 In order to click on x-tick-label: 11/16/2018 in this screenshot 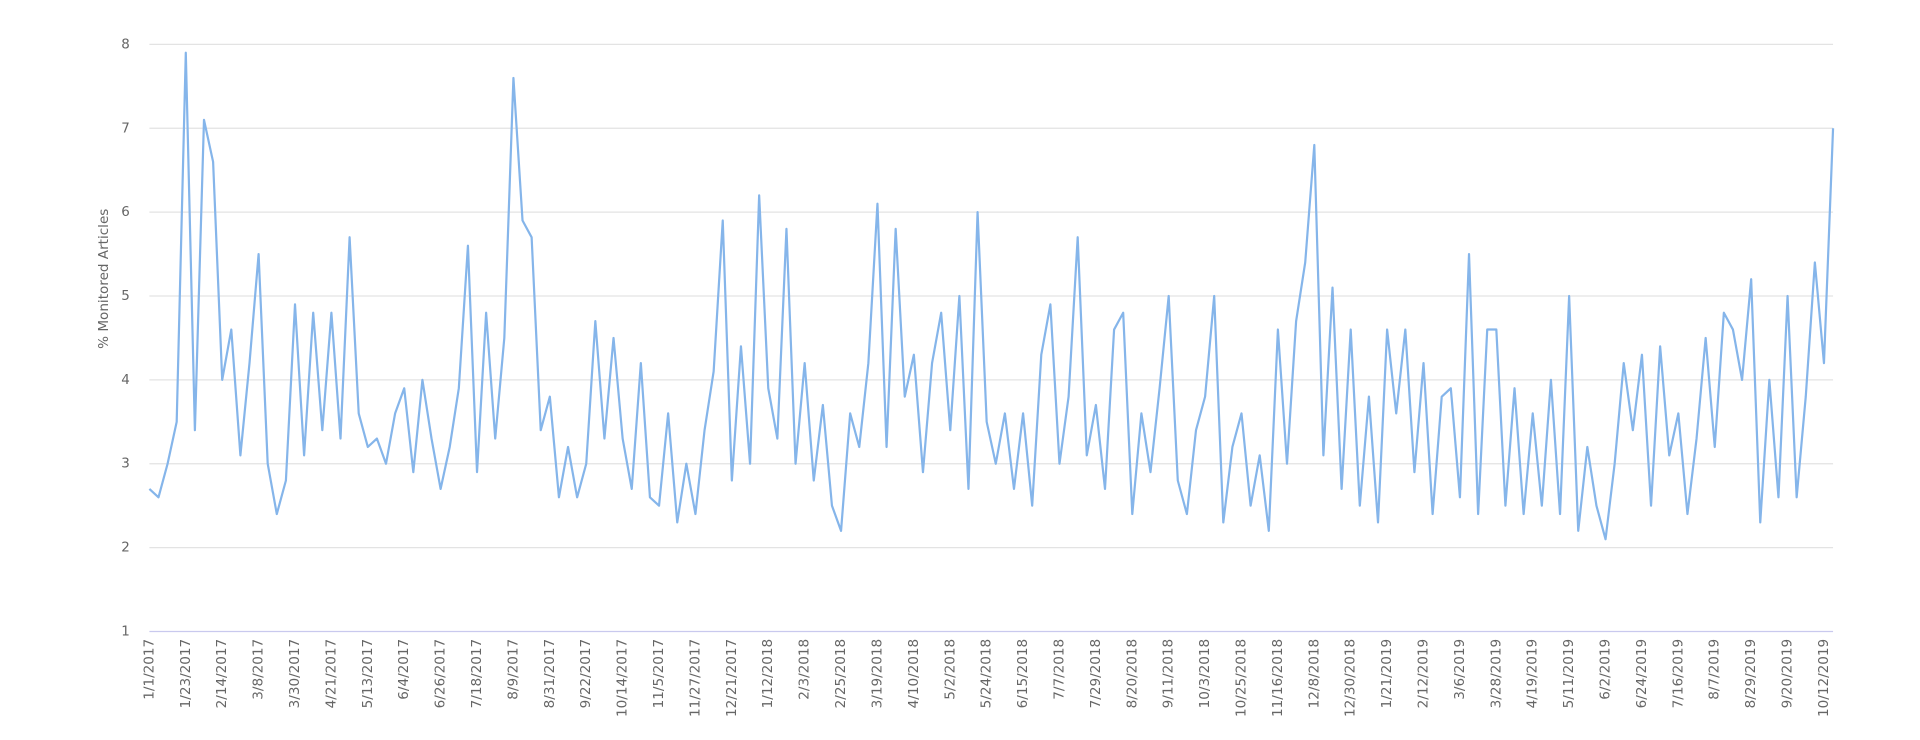, I will do `click(1278, 678)`.